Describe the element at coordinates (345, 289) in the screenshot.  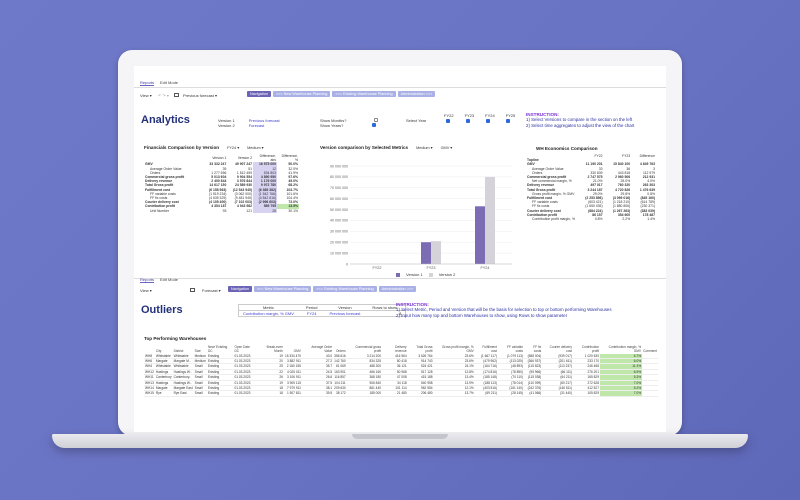
I see `outliers-existing-warehouse-button: <<< Existing Warehouse Planning` at that location.